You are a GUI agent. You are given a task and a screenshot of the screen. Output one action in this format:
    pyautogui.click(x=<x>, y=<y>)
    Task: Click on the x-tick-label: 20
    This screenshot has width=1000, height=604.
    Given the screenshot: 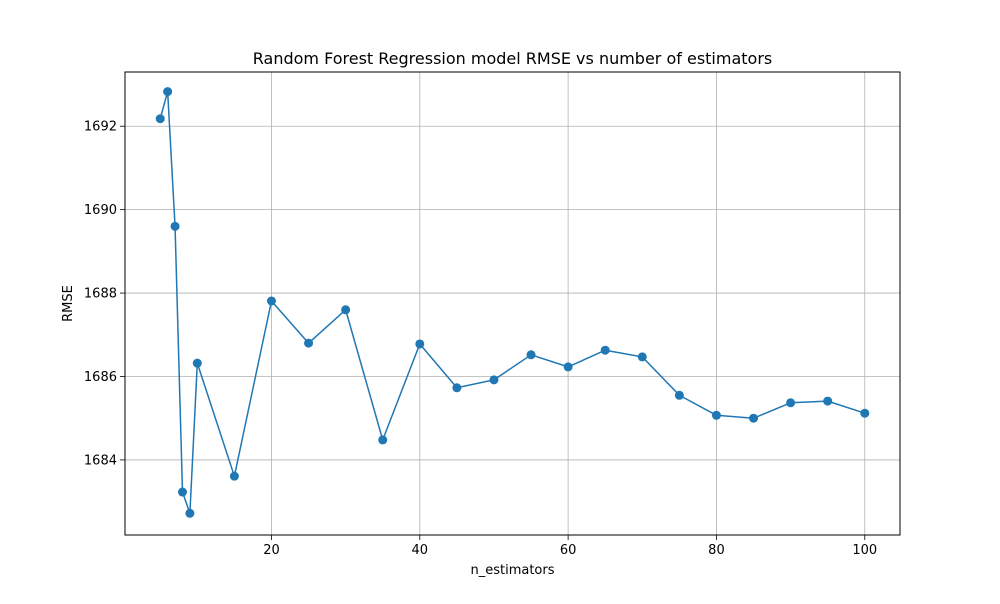 What is the action you would take?
    pyautogui.click(x=271, y=550)
    